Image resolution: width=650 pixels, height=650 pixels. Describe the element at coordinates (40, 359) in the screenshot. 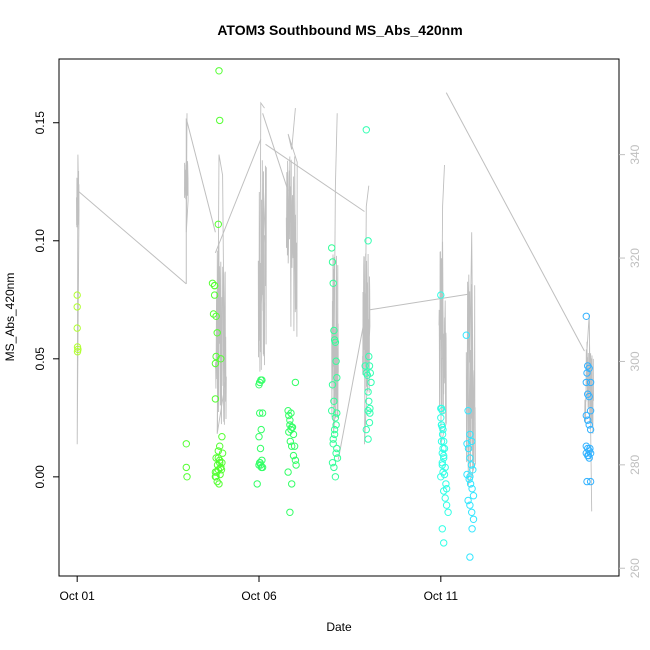

I see `y-tick-label-1: 0.05` at that location.